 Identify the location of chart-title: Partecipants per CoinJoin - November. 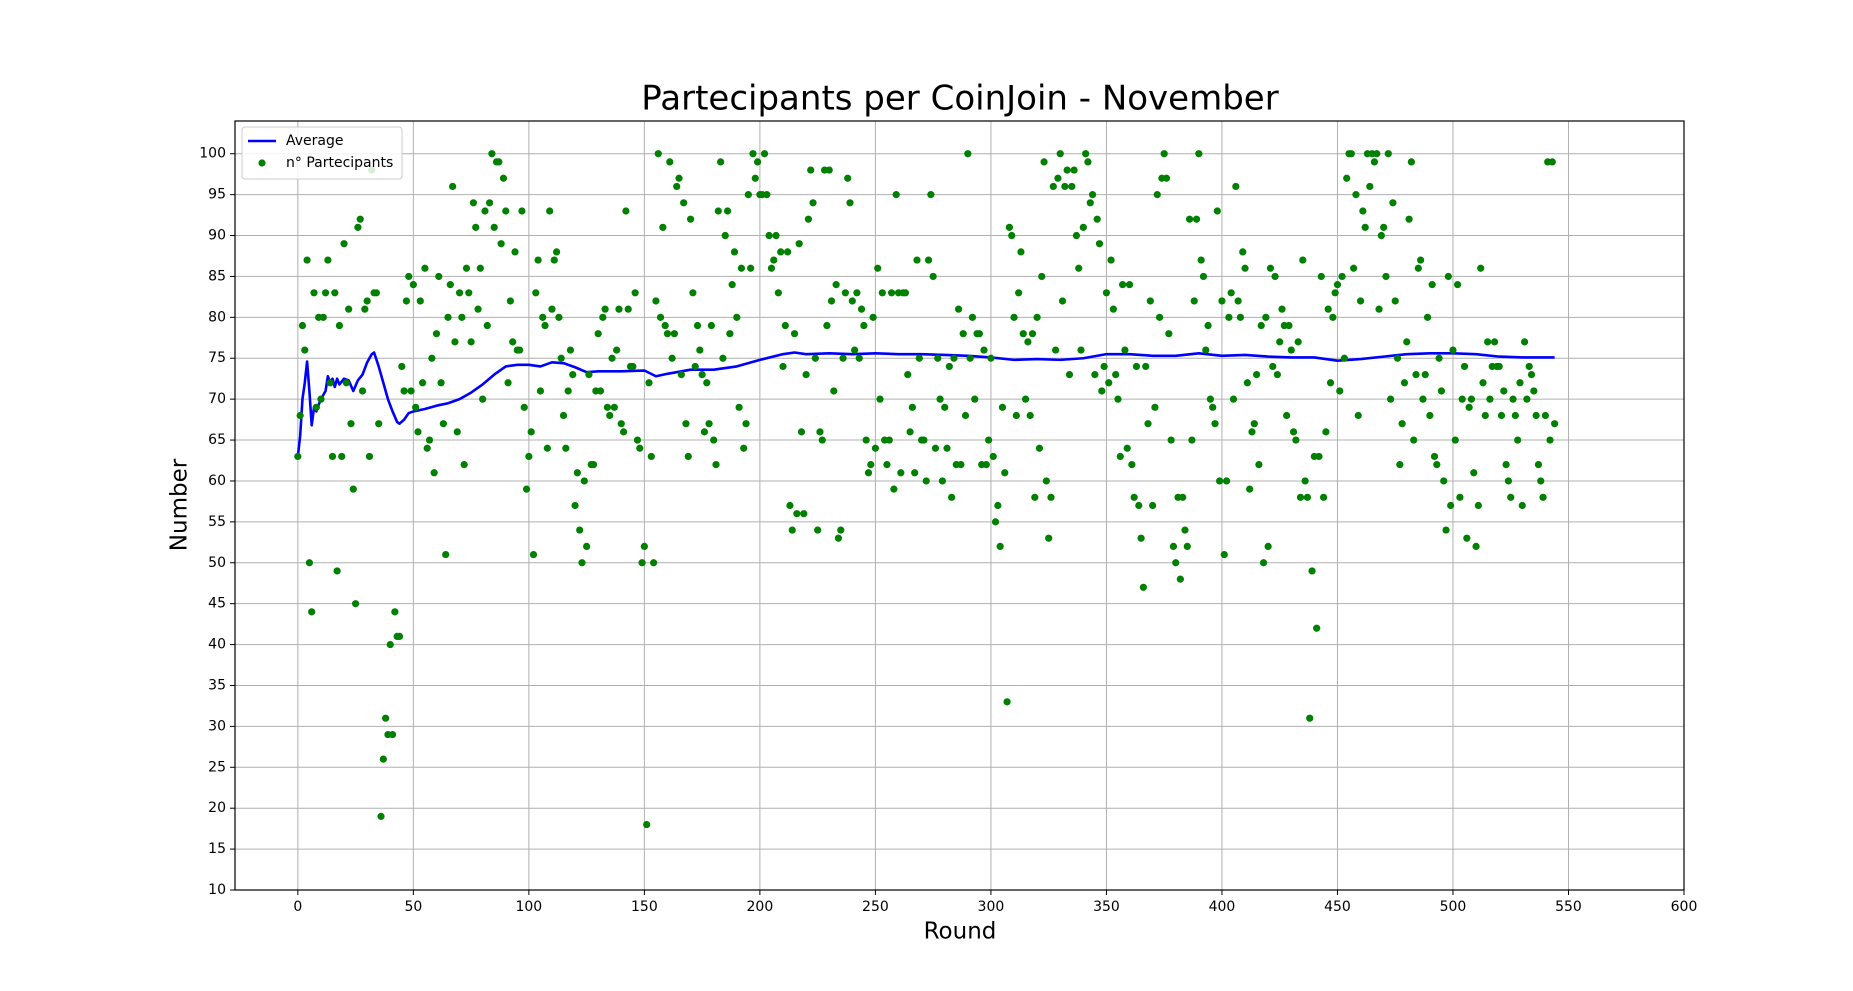
(959, 99).